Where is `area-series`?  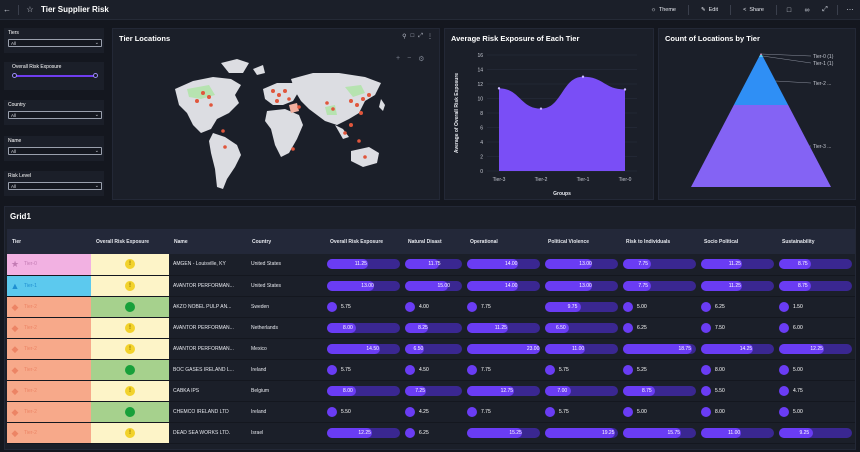 area-series is located at coordinates (562, 123).